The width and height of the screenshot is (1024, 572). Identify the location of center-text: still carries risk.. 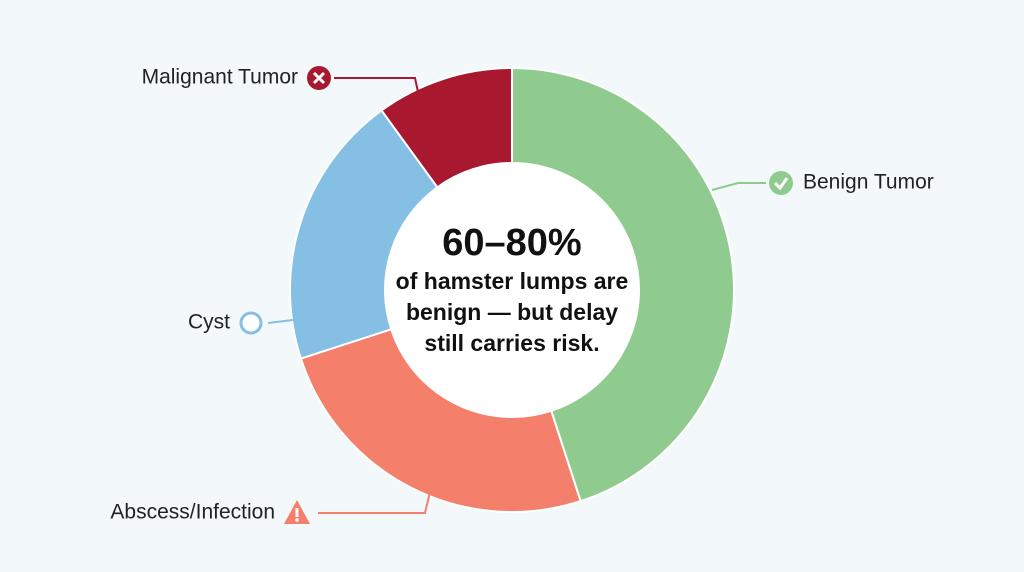
(511, 343).